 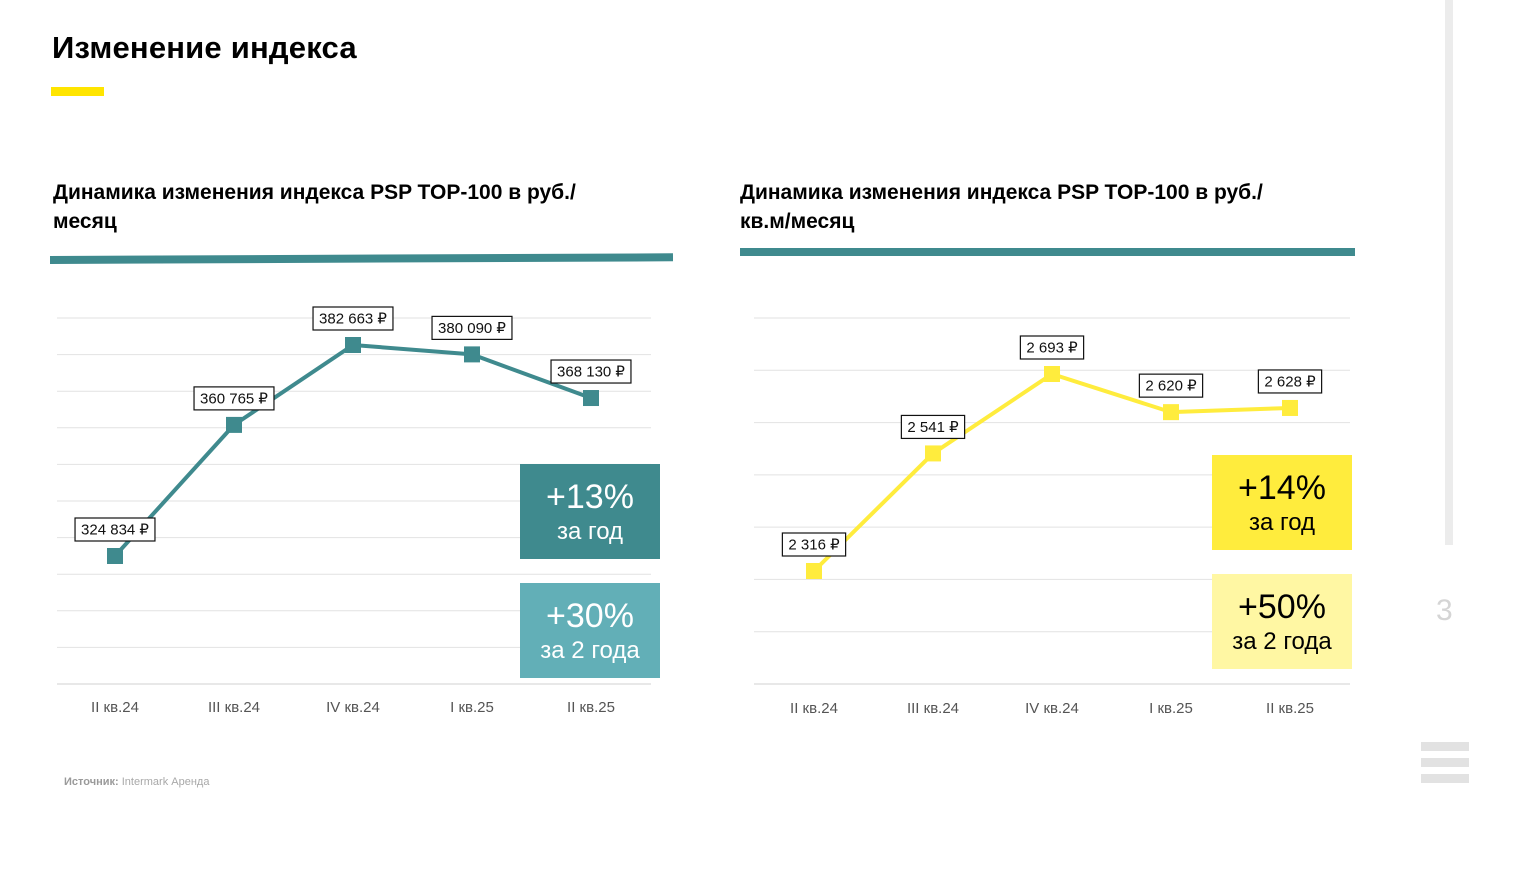 What do you see at coordinates (472, 707) in the screenshot?
I see `chart-1-x-tick-label: I кв.25` at bounding box center [472, 707].